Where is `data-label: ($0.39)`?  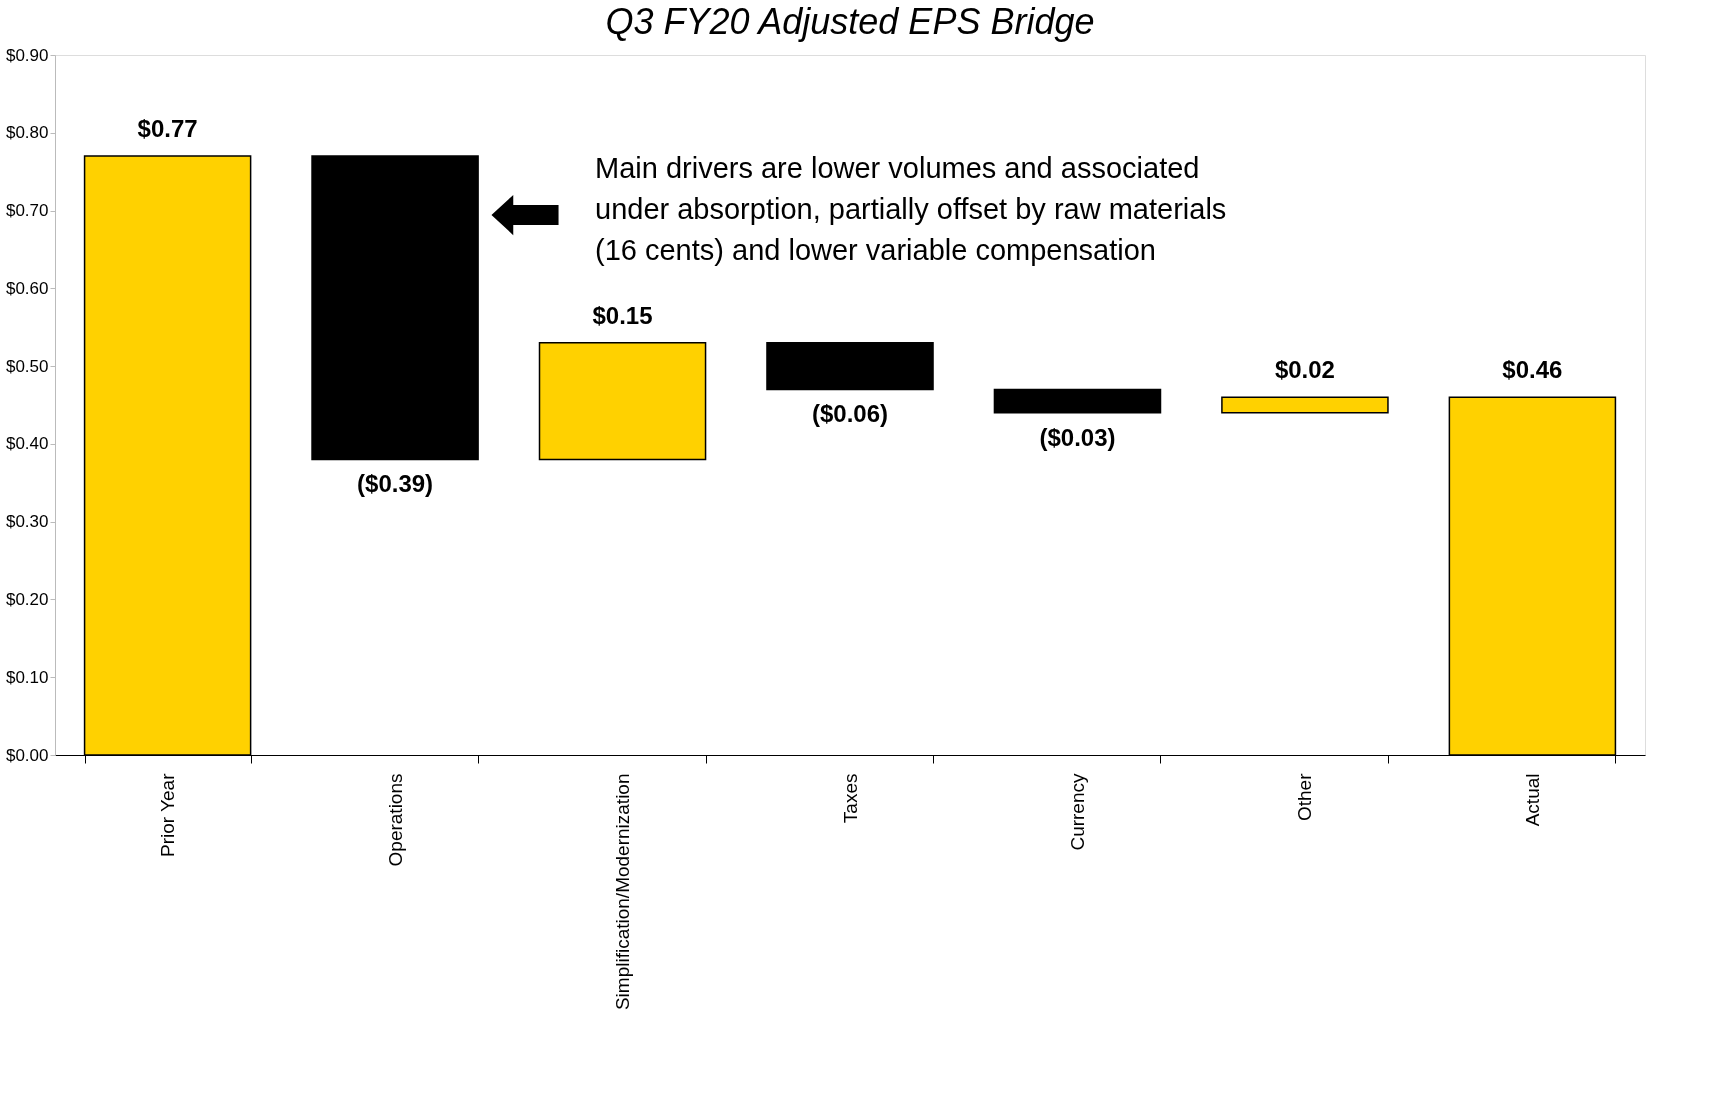 data-label: ($0.39) is located at coordinates (395, 484).